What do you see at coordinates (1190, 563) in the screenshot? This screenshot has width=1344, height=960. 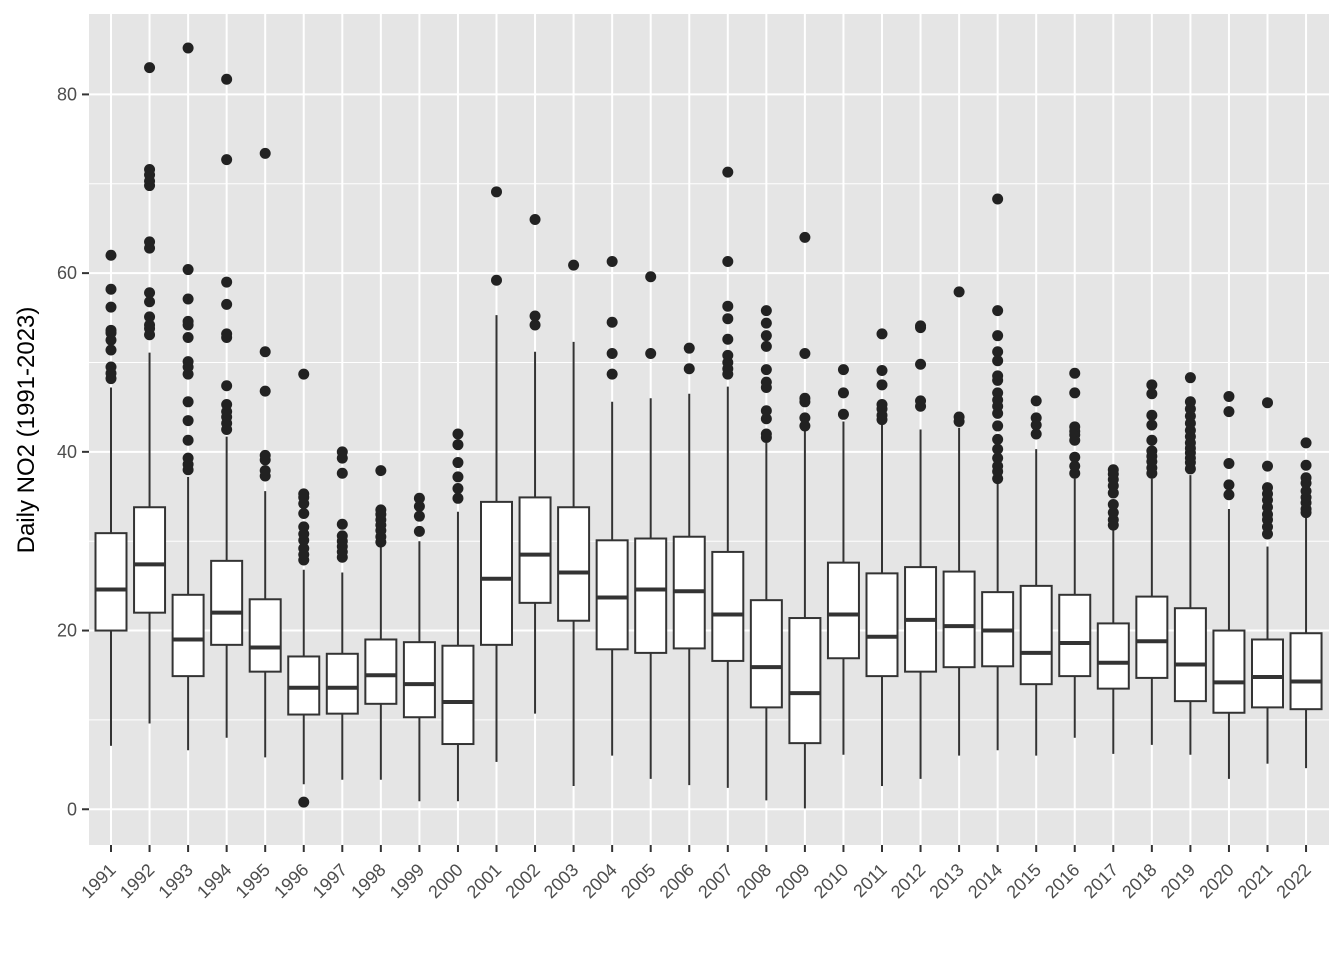 I see `box-2019` at bounding box center [1190, 563].